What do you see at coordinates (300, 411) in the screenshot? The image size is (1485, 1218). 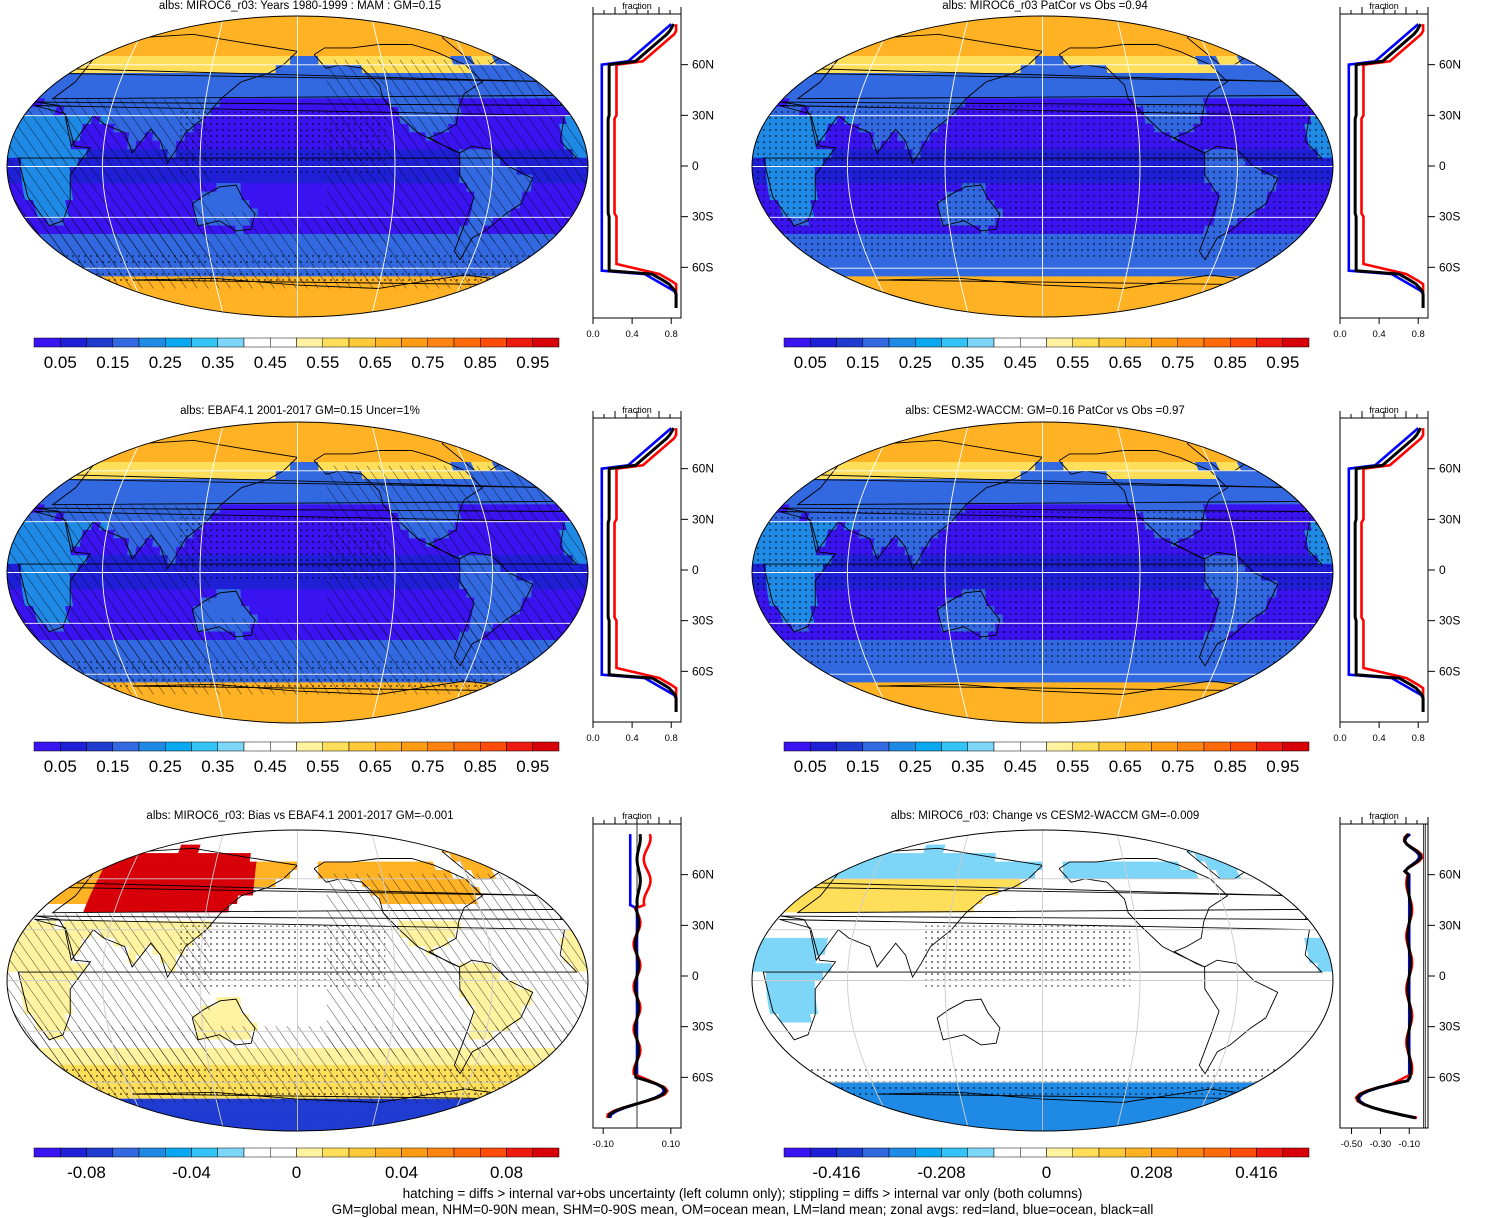 I see `panel-3-title: albs: EBAF4.1 2001-2017 GM=0.15 Uncer=1%` at bounding box center [300, 411].